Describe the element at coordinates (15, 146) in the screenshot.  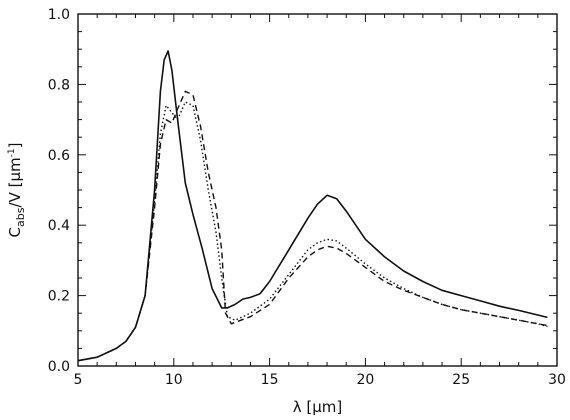
I see `y-axis-label-close: ]` at that location.